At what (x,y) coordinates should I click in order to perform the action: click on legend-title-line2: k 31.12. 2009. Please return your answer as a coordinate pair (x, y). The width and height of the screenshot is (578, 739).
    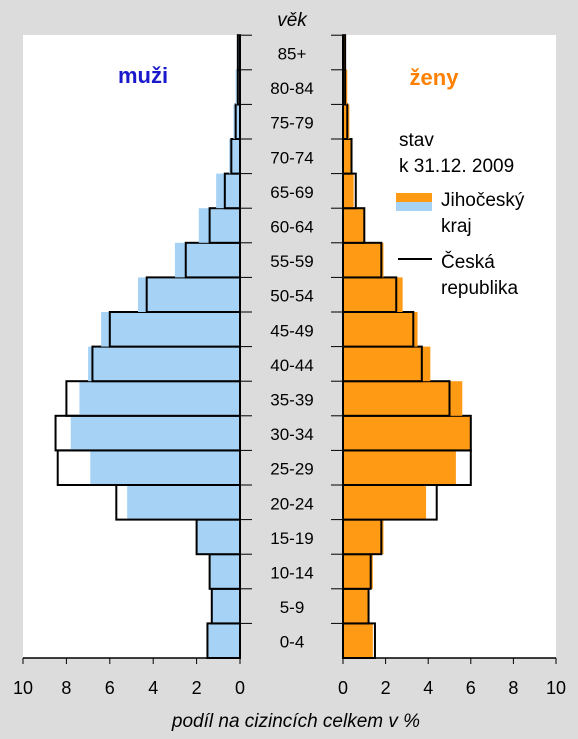
    Looking at the image, I should click on (456, 166).